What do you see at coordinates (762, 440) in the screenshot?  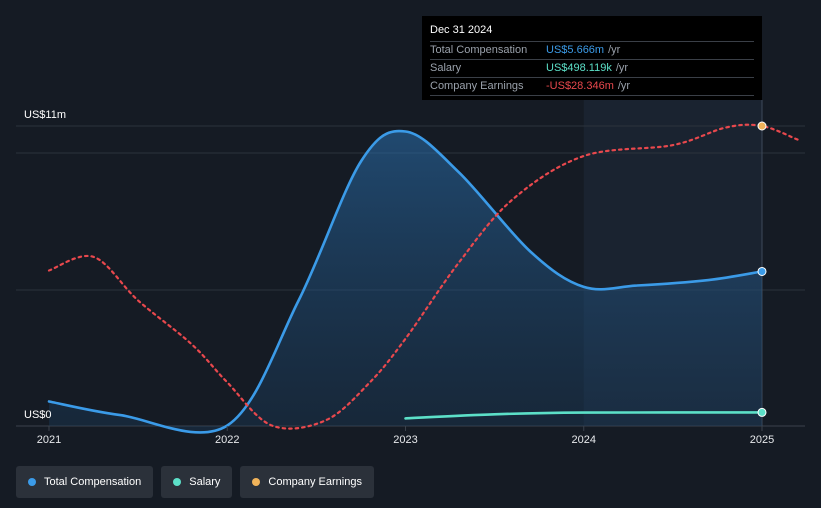 I see `x-tick-label: 2025` at bounding box center [762, 440].